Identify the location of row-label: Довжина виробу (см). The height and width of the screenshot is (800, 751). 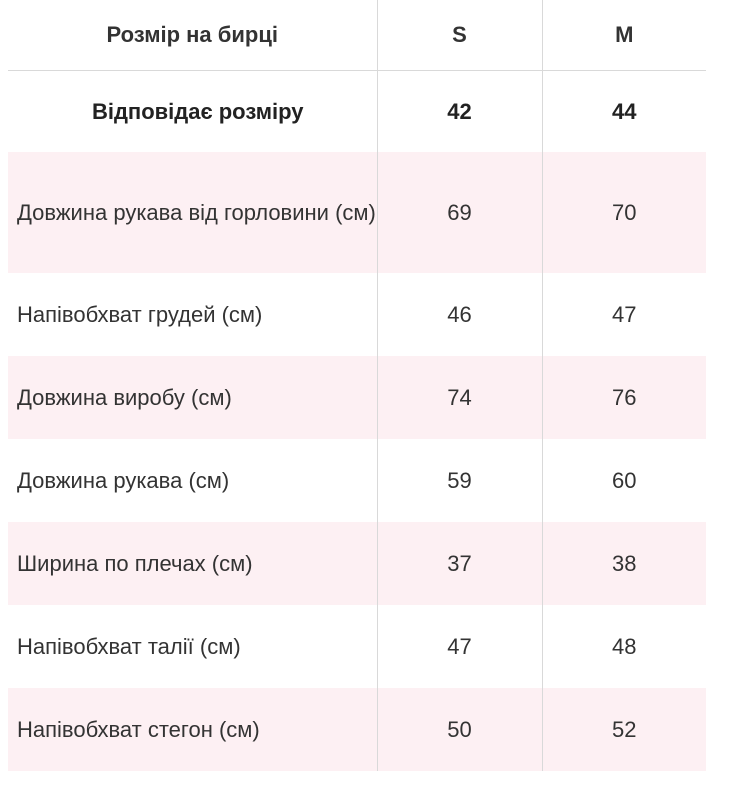
(192, 397).